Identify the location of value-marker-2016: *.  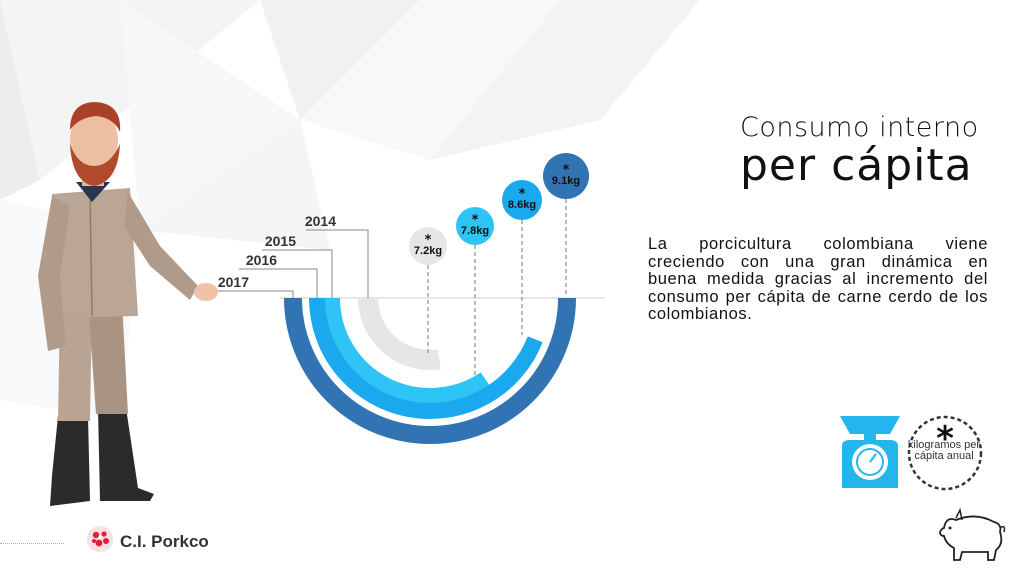
(522, 194).